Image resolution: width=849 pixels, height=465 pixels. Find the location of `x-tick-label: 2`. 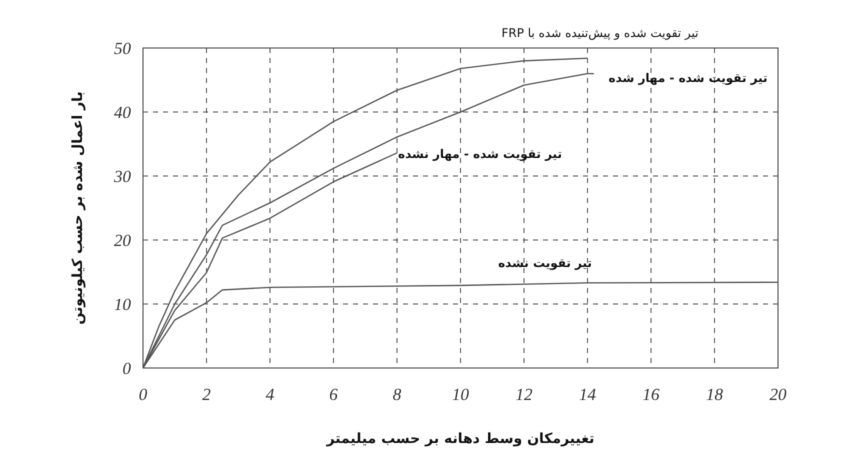

x-tick-label: 2 is located at coordinates (207, 394).